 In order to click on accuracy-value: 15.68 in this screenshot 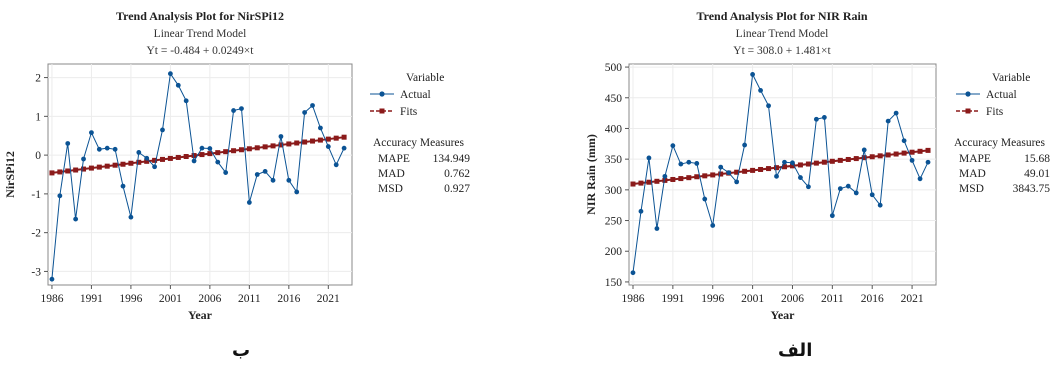, I will do `click(1037, 159)`.